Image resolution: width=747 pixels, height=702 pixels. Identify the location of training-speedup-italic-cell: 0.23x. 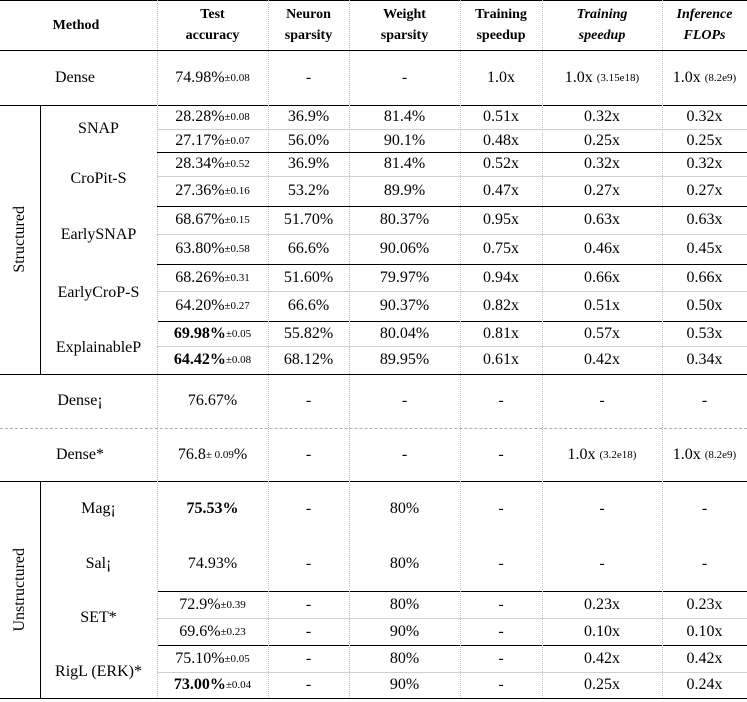
(602, 604).